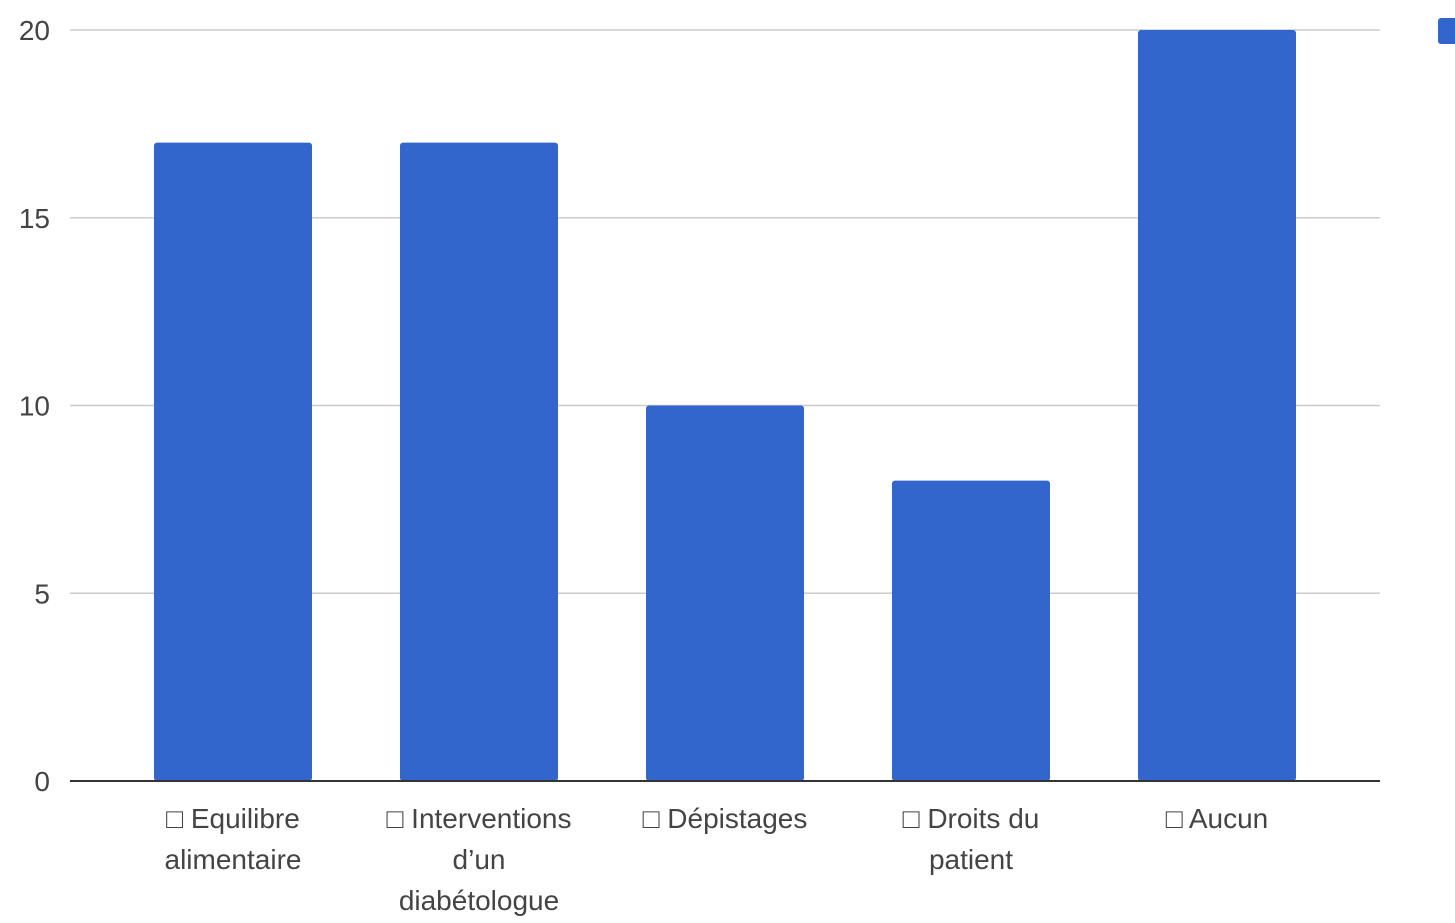 This screenshot has height=923, width=1455. Describe the element at coordinates (971, 859) in the screenshot. I see `x-category-label-line: patient` at that location.